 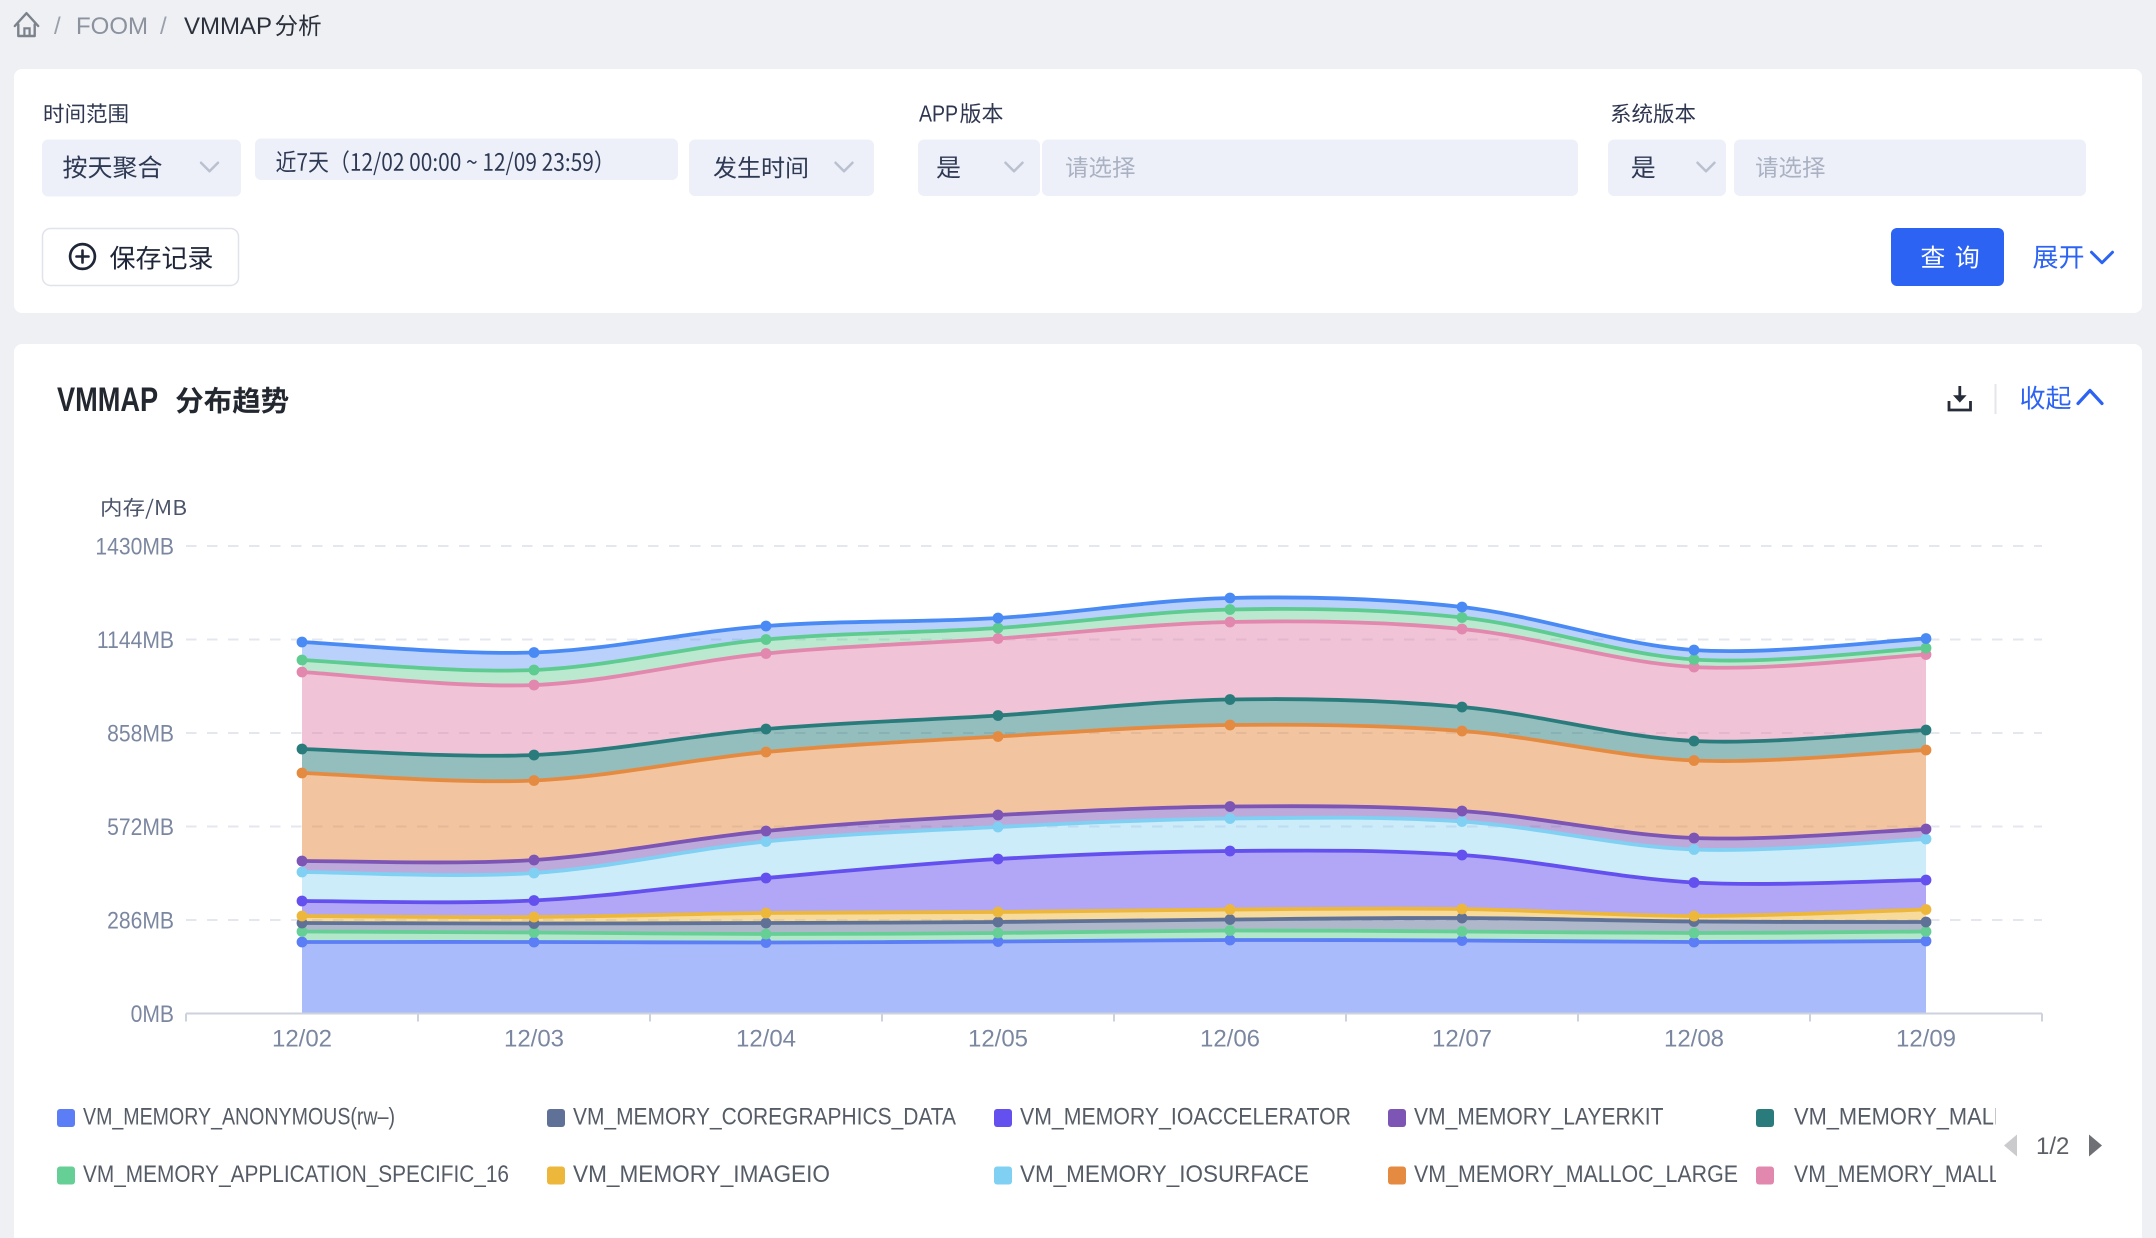 I want to click on svg-text: VM_MEMORY_COREGRAPHICS_DATA, so click(x=764, y=1117).